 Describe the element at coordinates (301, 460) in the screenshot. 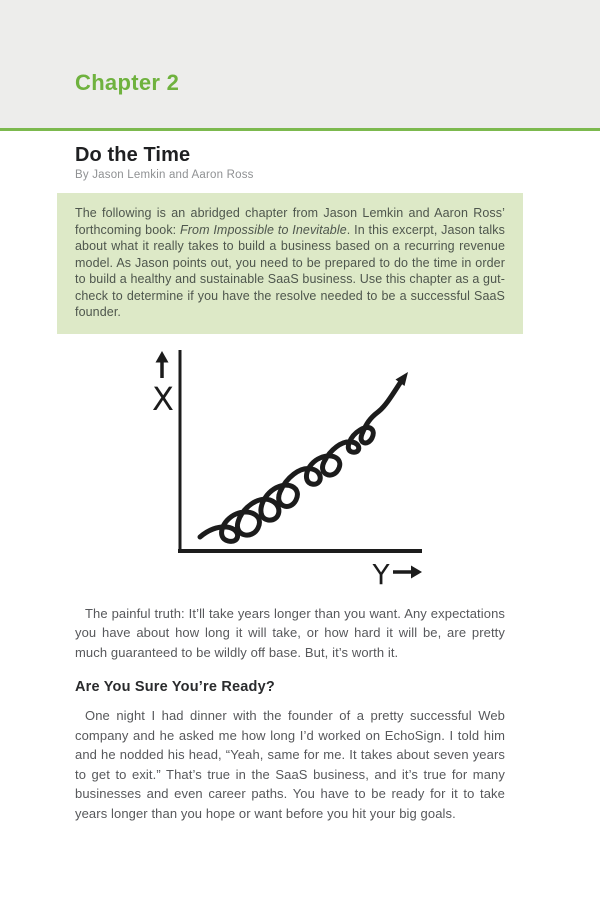

I see `scribble-line` at that location.